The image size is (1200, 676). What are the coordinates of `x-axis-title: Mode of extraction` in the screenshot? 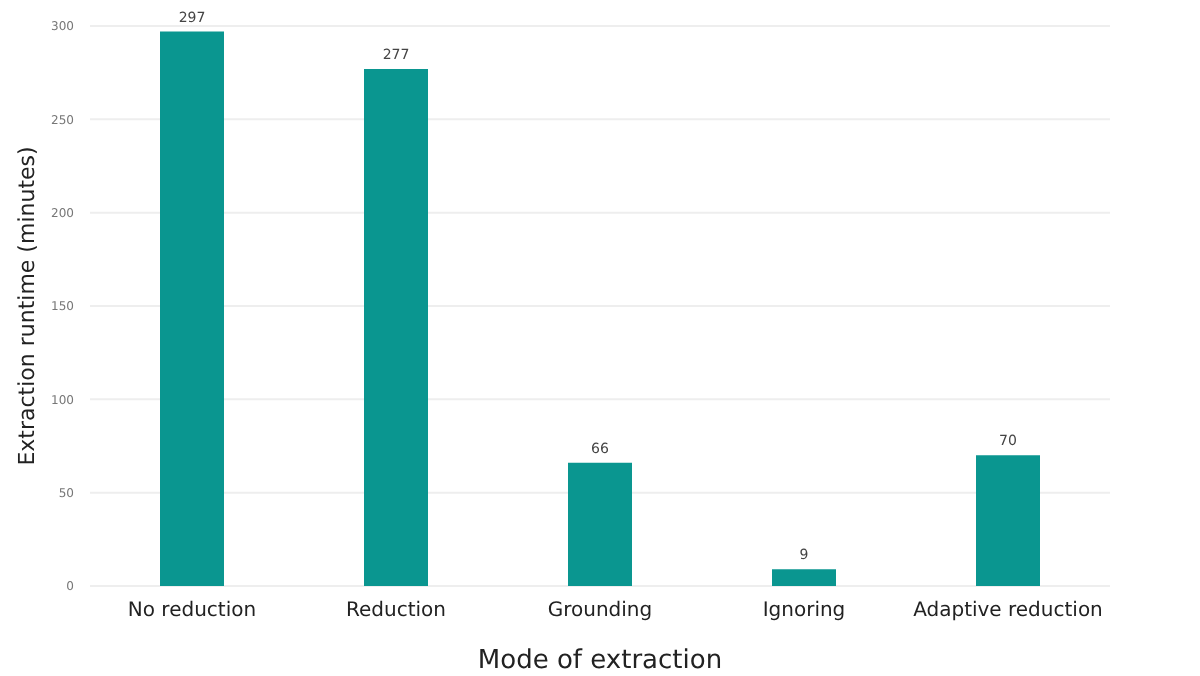 It's located at (600, 661).